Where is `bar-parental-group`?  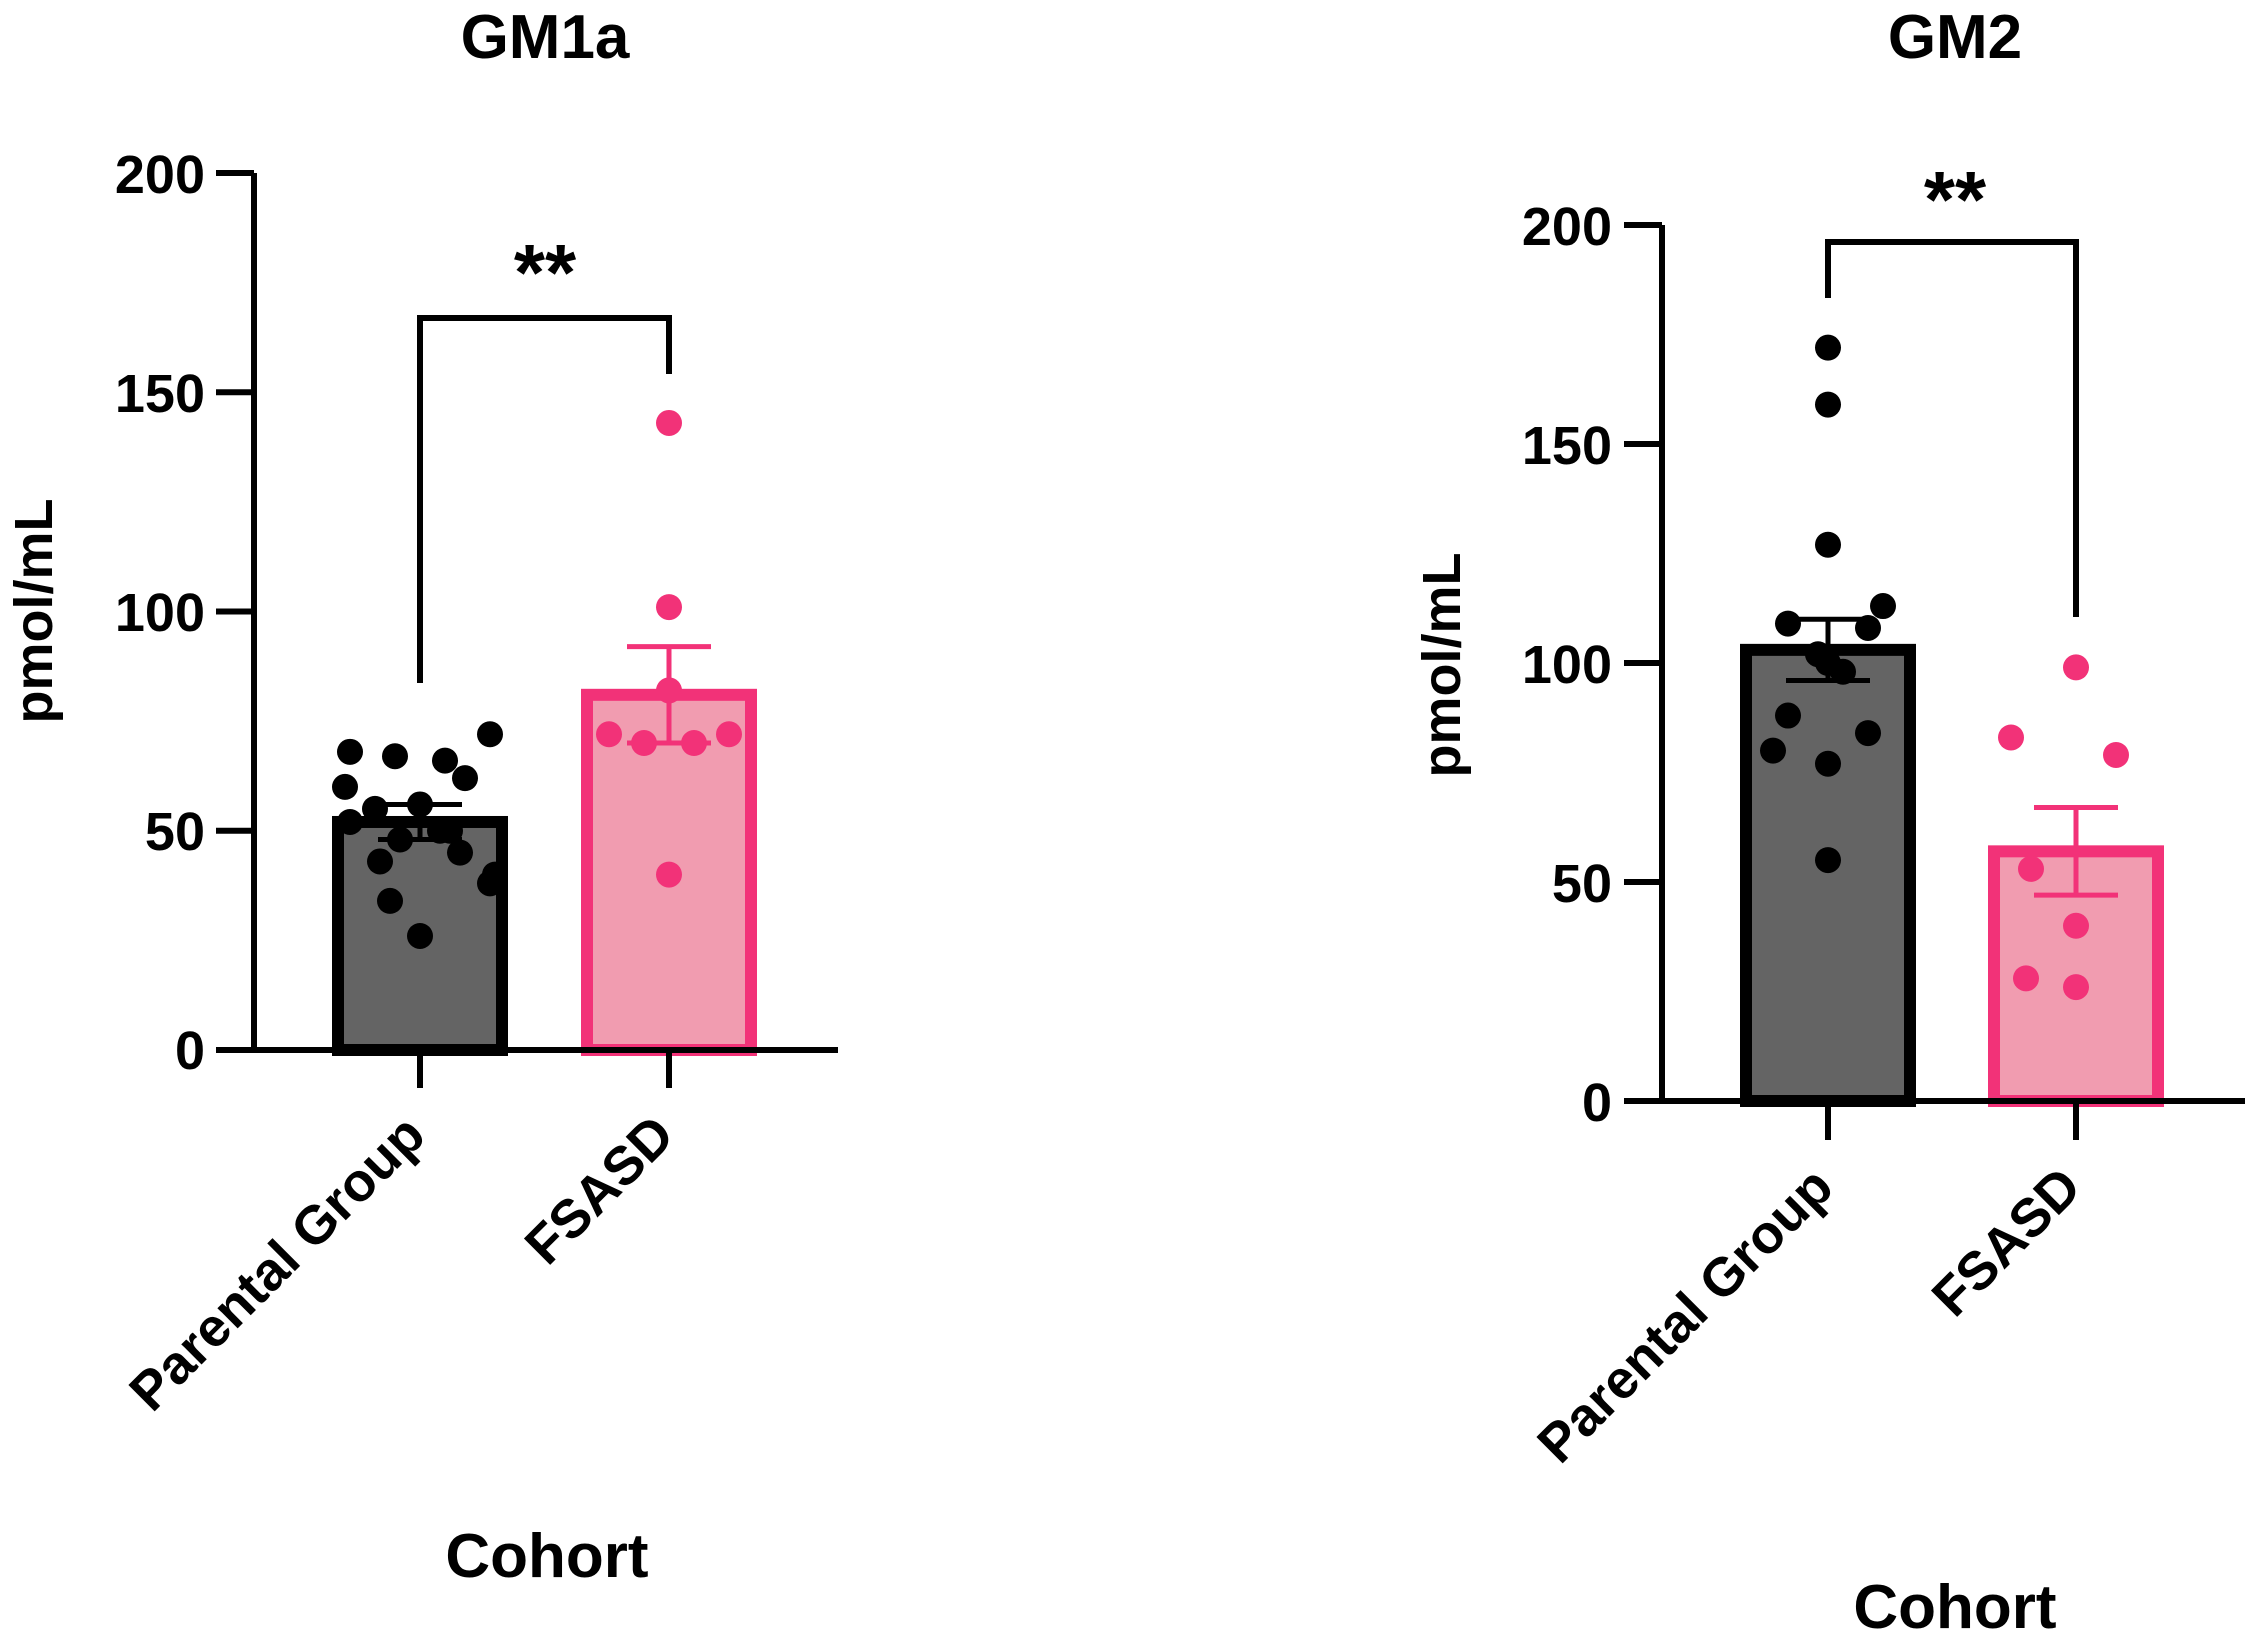
bar-parental-group is located at coordinates (1828, 875).